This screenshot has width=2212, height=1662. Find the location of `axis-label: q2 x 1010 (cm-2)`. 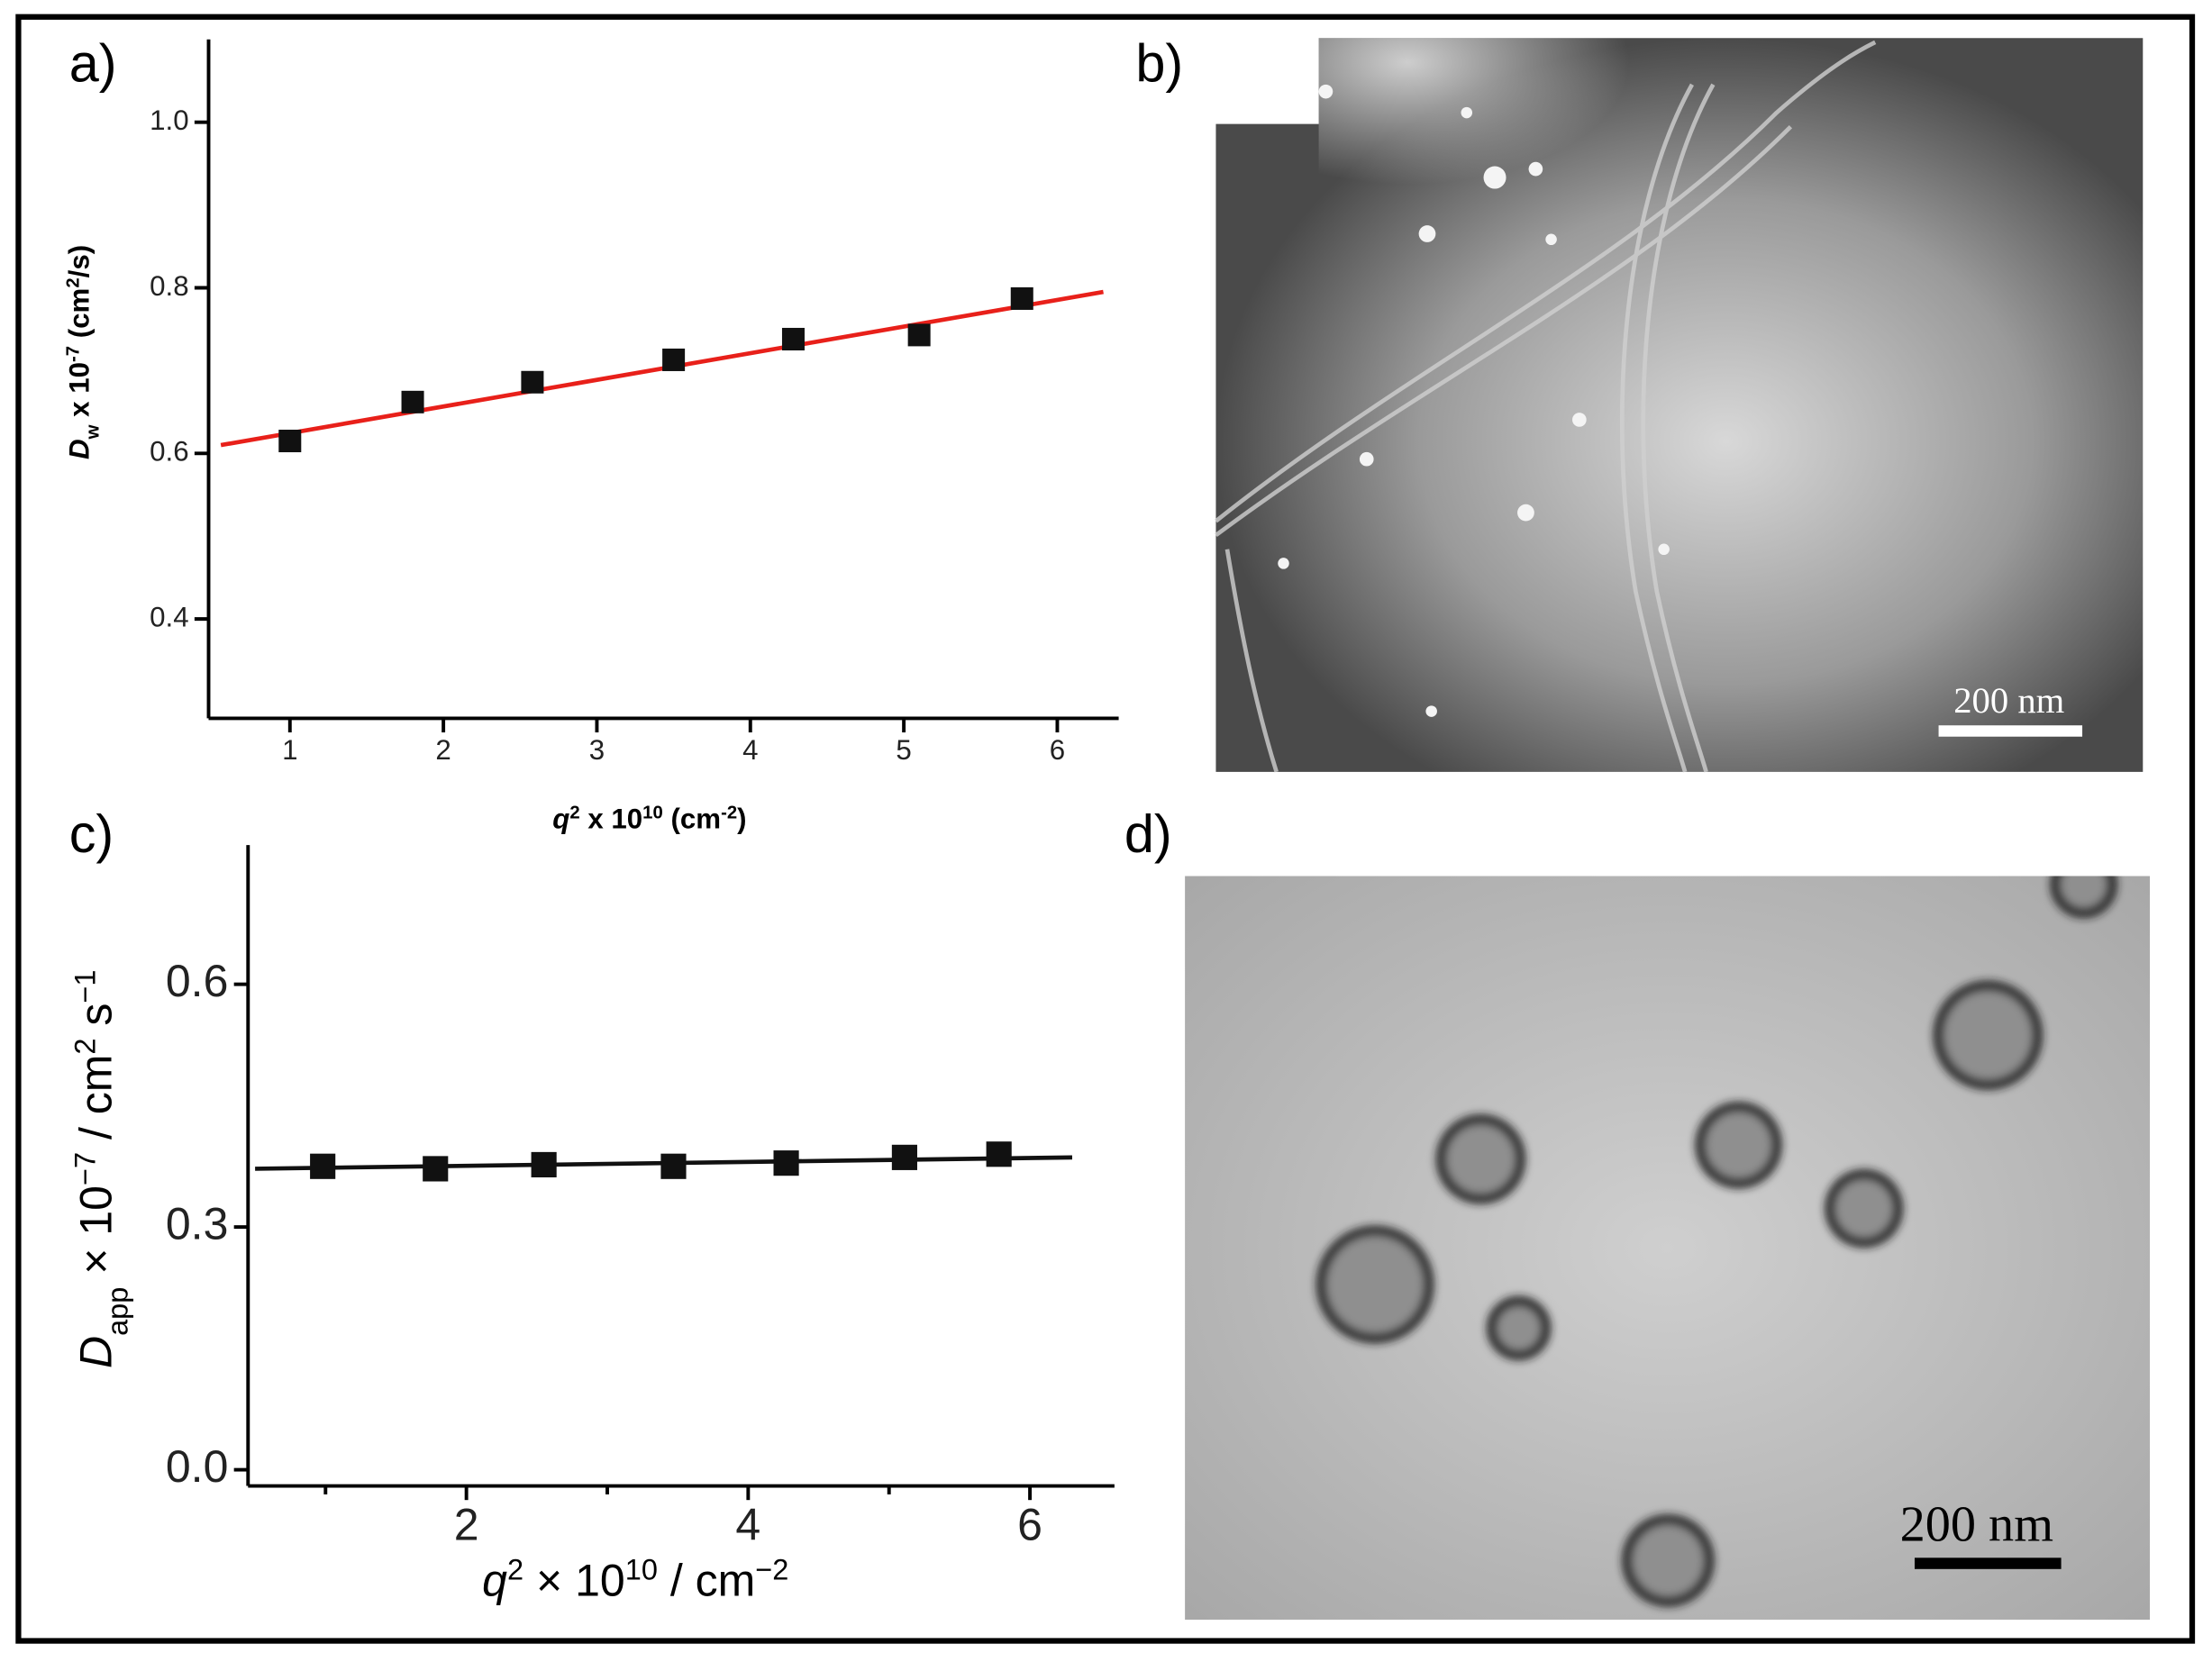

axis-label: q2 x 1010 (cm-2) is located at coordinates (649, 818).